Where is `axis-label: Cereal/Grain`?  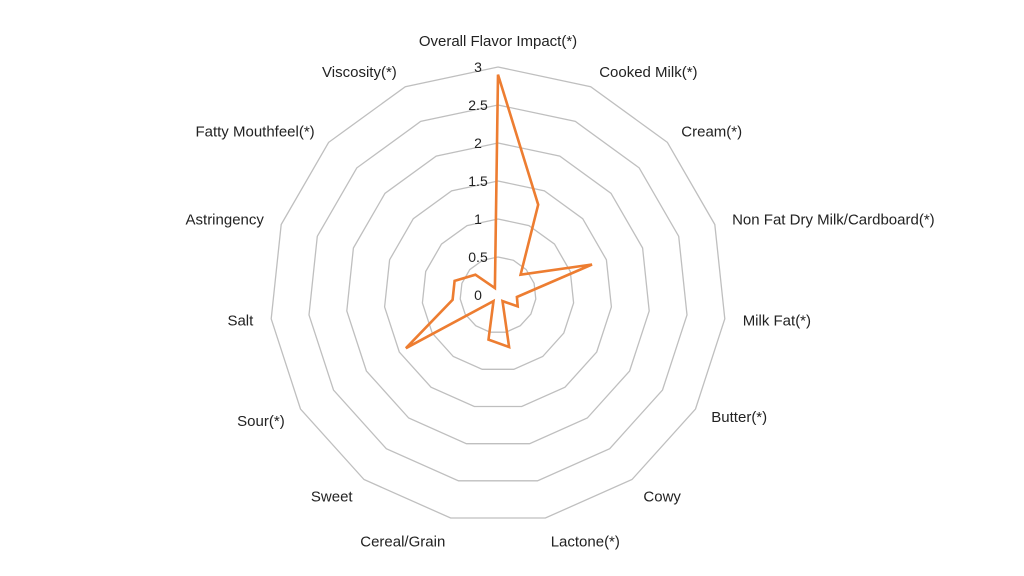
axis-label: Cereal/Grain is located at coordinates (402, 542).